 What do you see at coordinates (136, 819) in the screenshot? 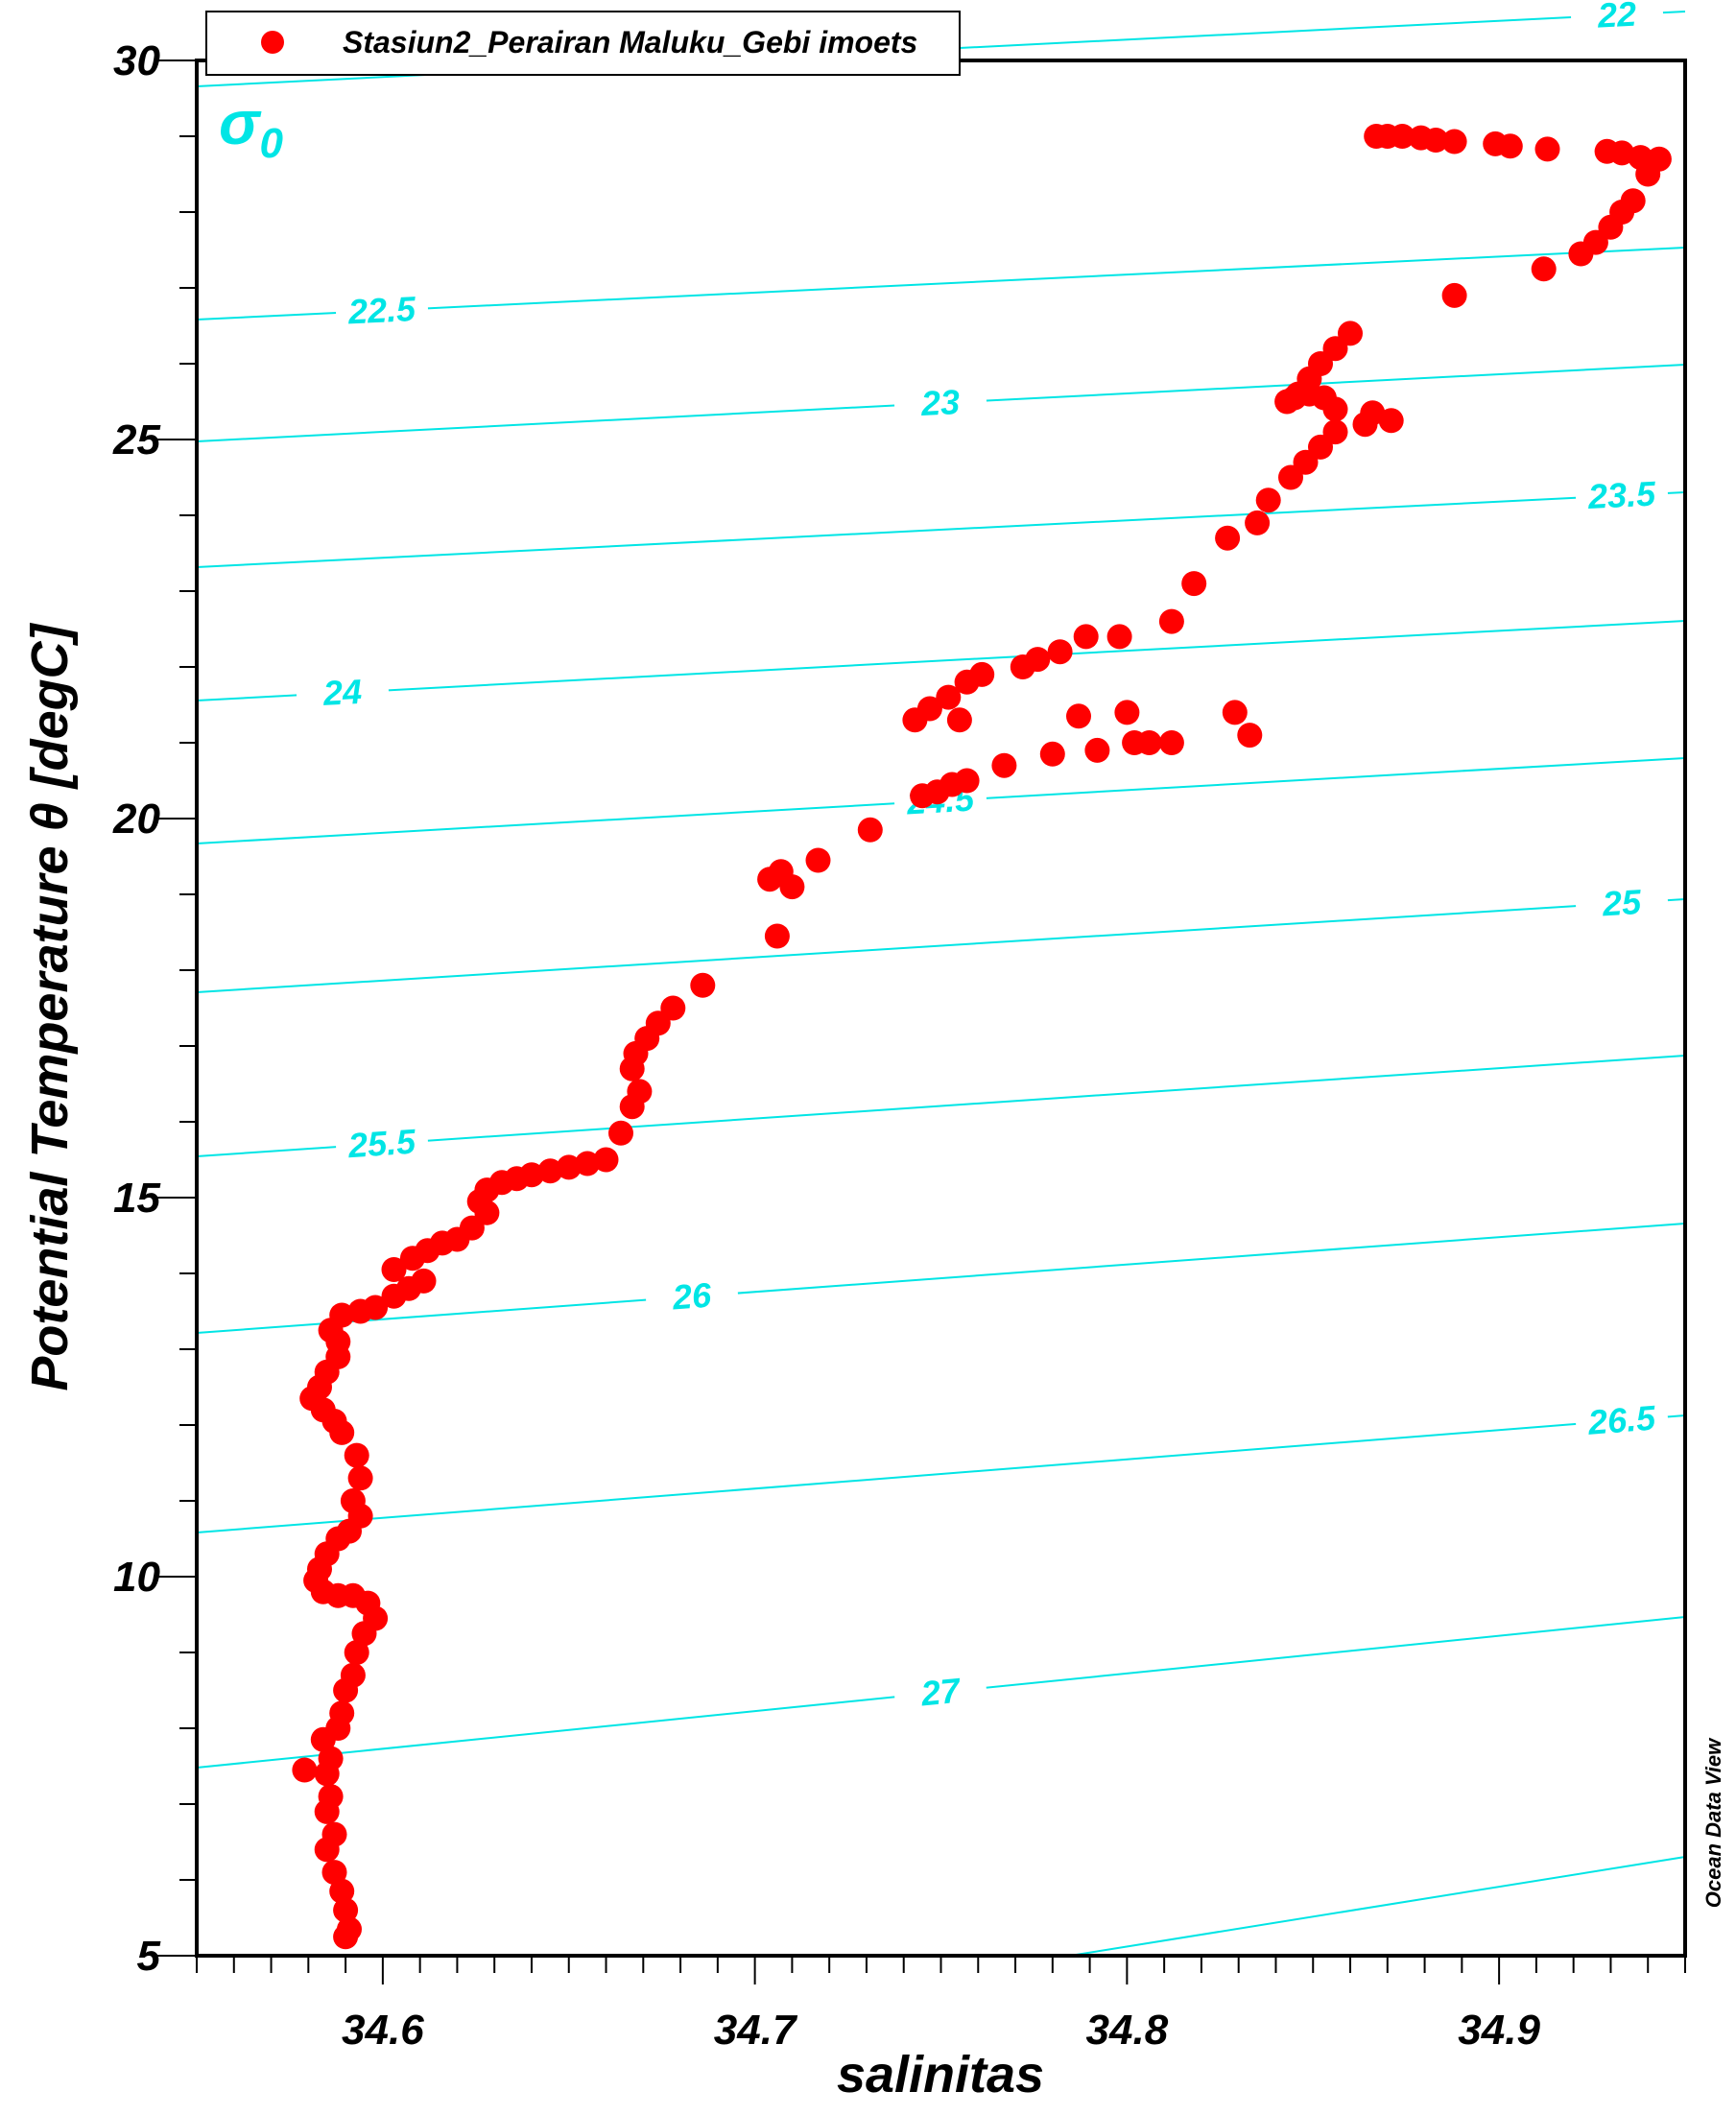
I see `y-tick-label: 20` at bounding box center [136, 819].